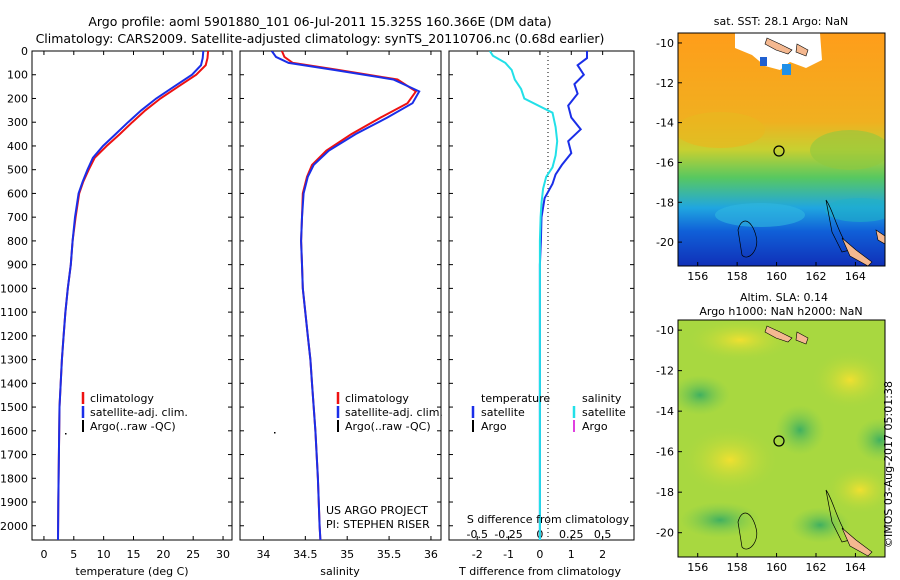 This screenshot has height=580, width=900. Describe the element at coordinates (523, 295) in the screenshot. I see `series-salinity-satellite` at that location.